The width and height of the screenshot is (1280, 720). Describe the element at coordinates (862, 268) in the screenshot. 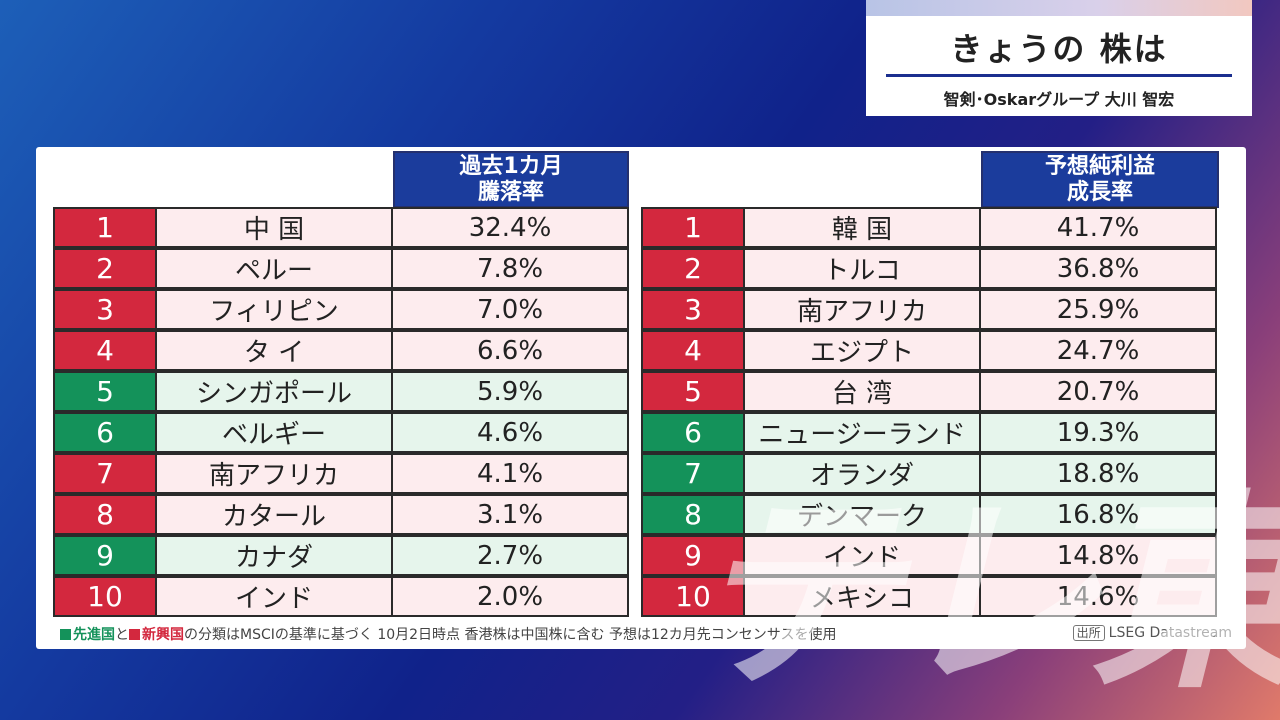

I see `country-cell: トルコ` at that location.